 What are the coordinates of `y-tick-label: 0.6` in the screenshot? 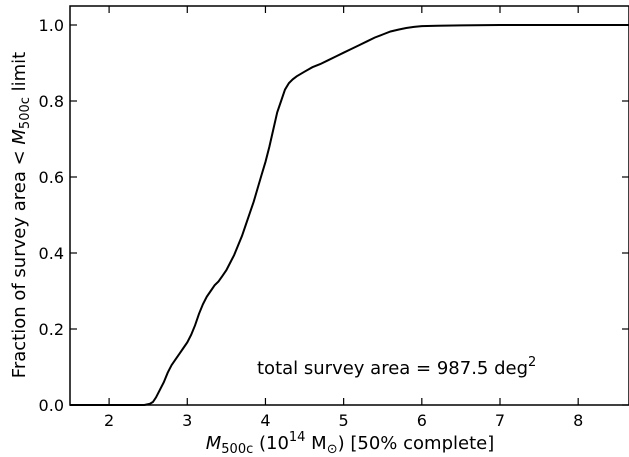 It's located at (51, 177).